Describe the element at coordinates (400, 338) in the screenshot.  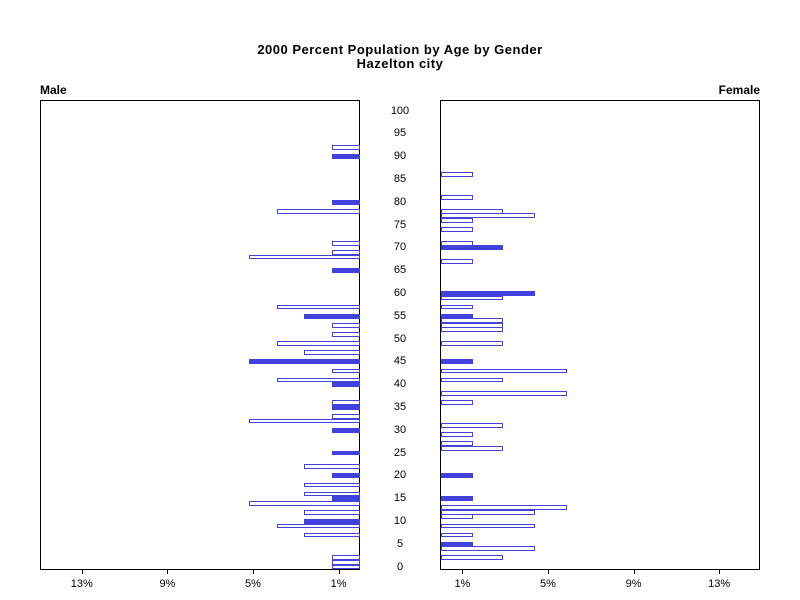
I see `age-axis-label-50: 50` at that location.